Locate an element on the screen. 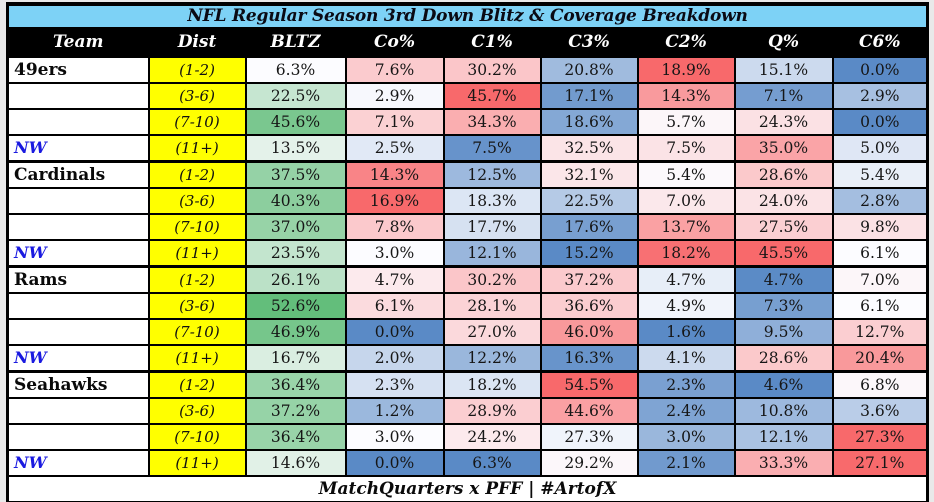 The width and height of the screenshot is (934, 502). value-cell: 37.0% is located at coordinates (295, 227).